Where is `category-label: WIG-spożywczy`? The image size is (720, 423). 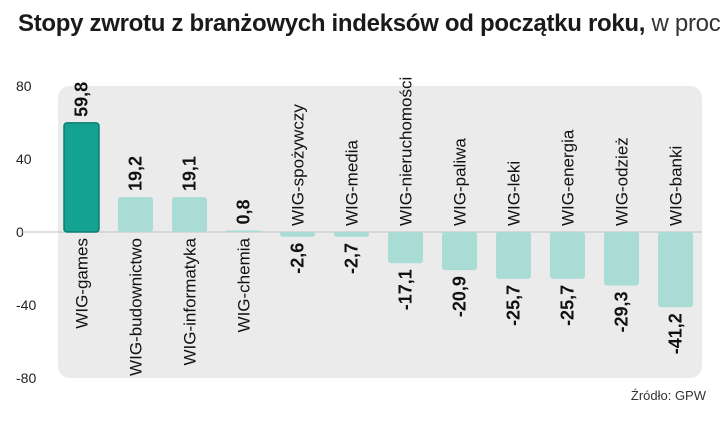 category-label: WIG-spożywczy is located at coordinates (298, 165).